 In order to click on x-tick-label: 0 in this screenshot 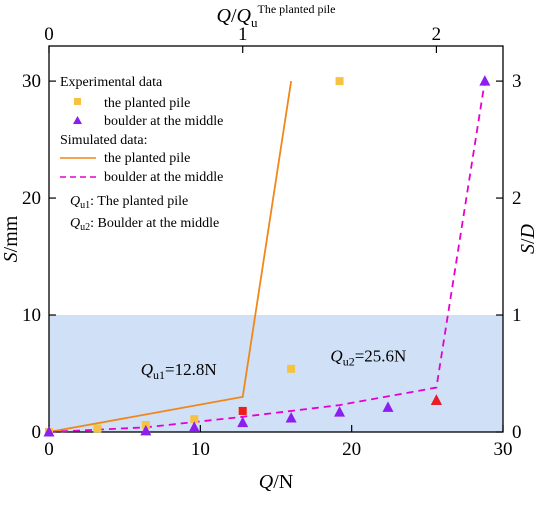, I will do `click(49, 449)`.